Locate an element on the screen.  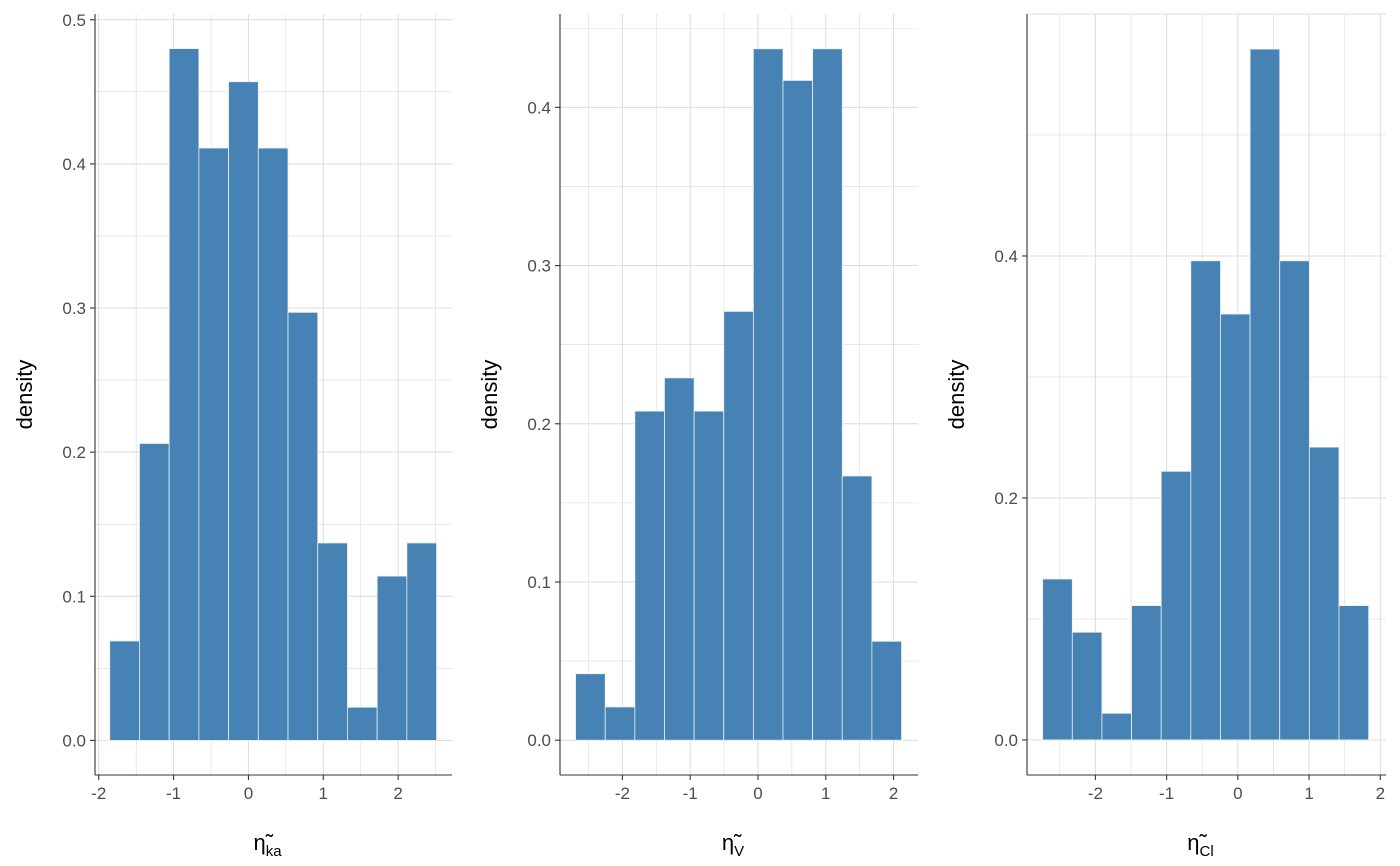
x-axis-label-subscript: Cl is located at coordinates (1207, 851).